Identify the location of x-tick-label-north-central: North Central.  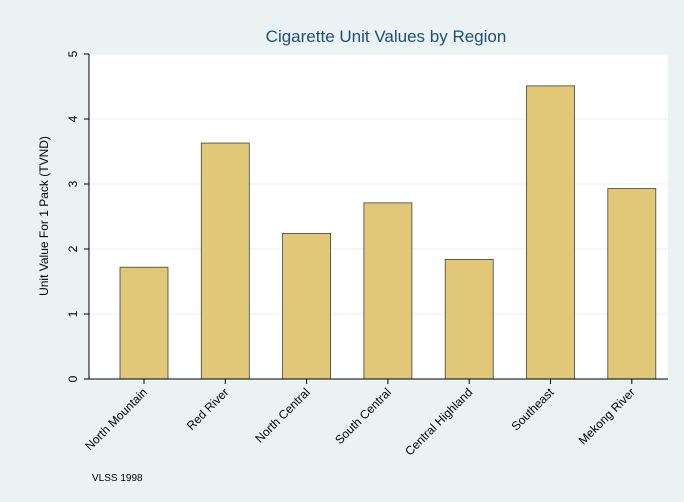
(282, 415).